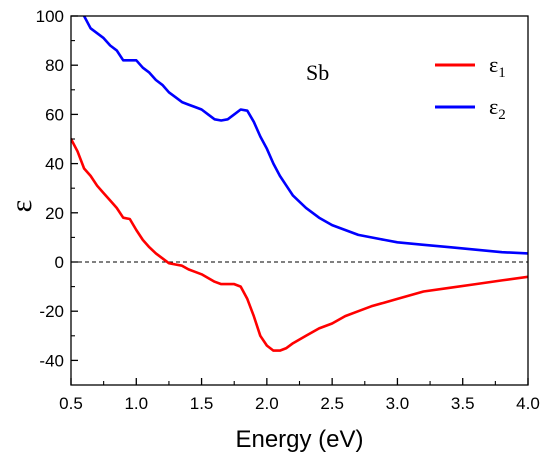  I want to click on x-tick-label: 3.5, so click(463, 403).